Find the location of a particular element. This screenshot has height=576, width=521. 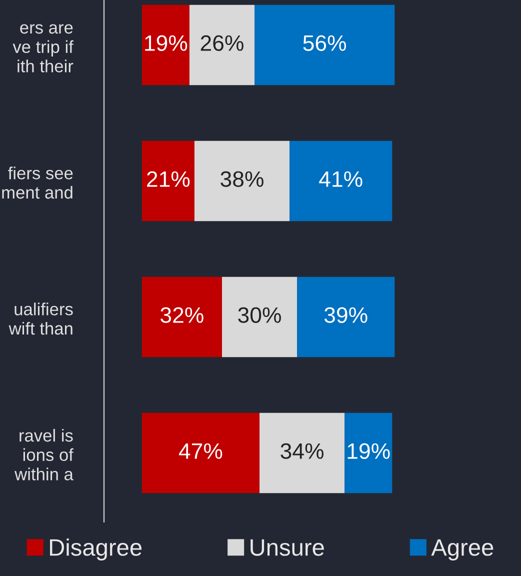

data-label: 56% is located at coordinates (324, 43).